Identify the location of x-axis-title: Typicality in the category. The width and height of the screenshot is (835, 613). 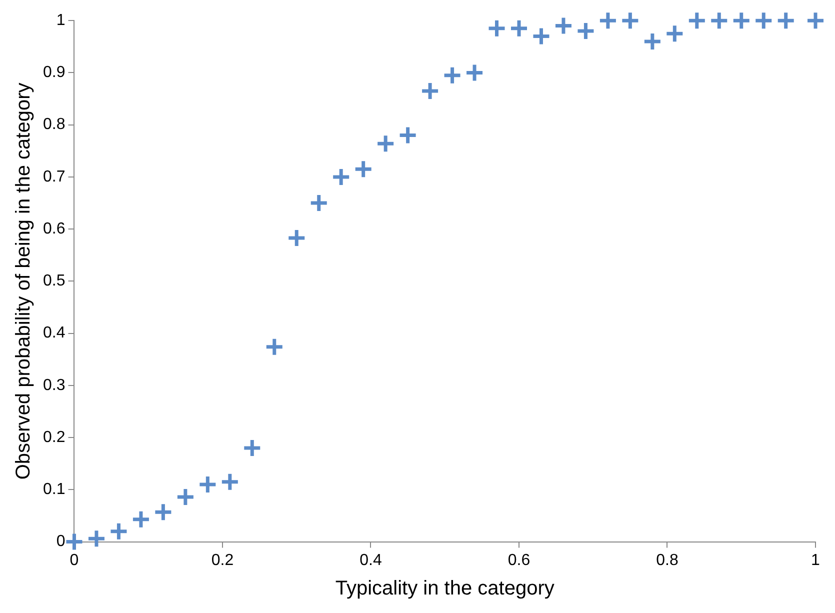
(444, 589).